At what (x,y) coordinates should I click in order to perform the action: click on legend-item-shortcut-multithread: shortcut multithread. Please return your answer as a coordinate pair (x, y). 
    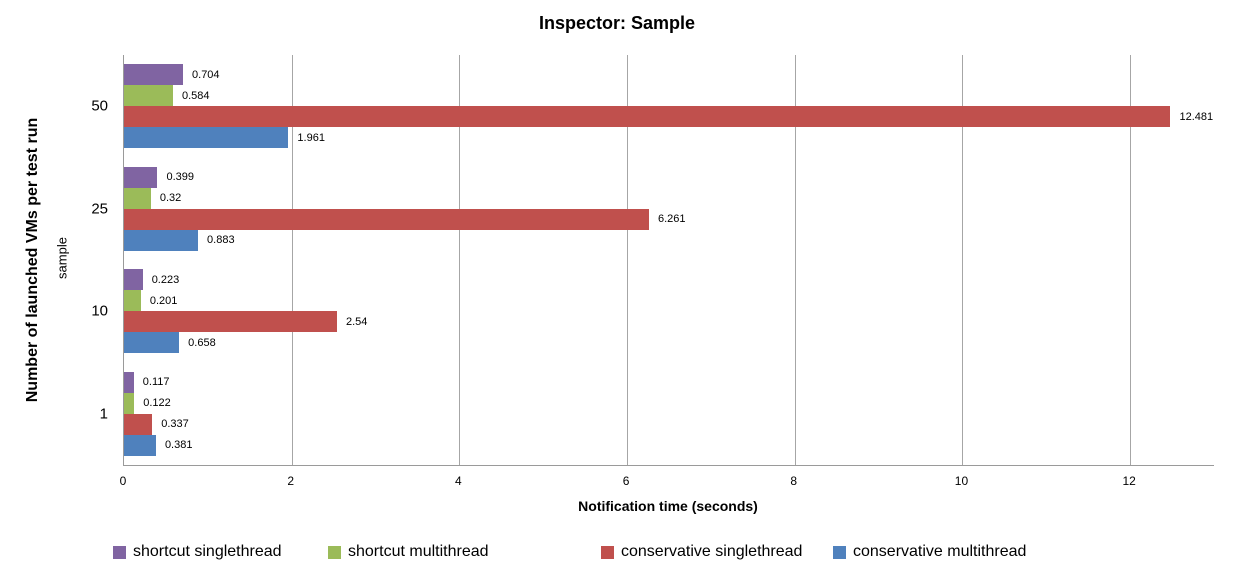
    Looking at the image, I should click on (408, 552).